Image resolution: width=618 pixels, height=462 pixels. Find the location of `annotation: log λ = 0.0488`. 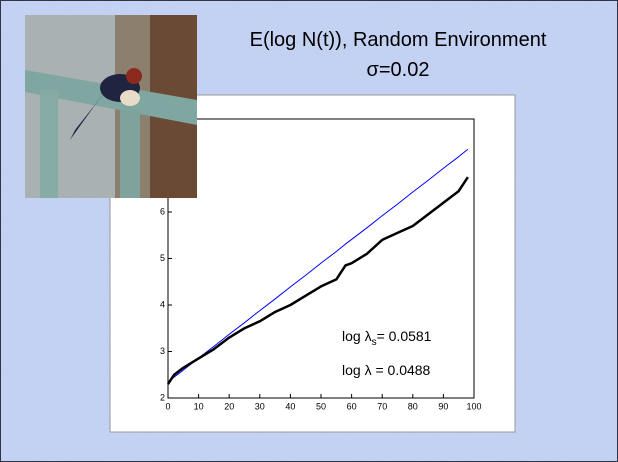

annotation: log λ = 0.0488 is located at coordinates (386, 370).